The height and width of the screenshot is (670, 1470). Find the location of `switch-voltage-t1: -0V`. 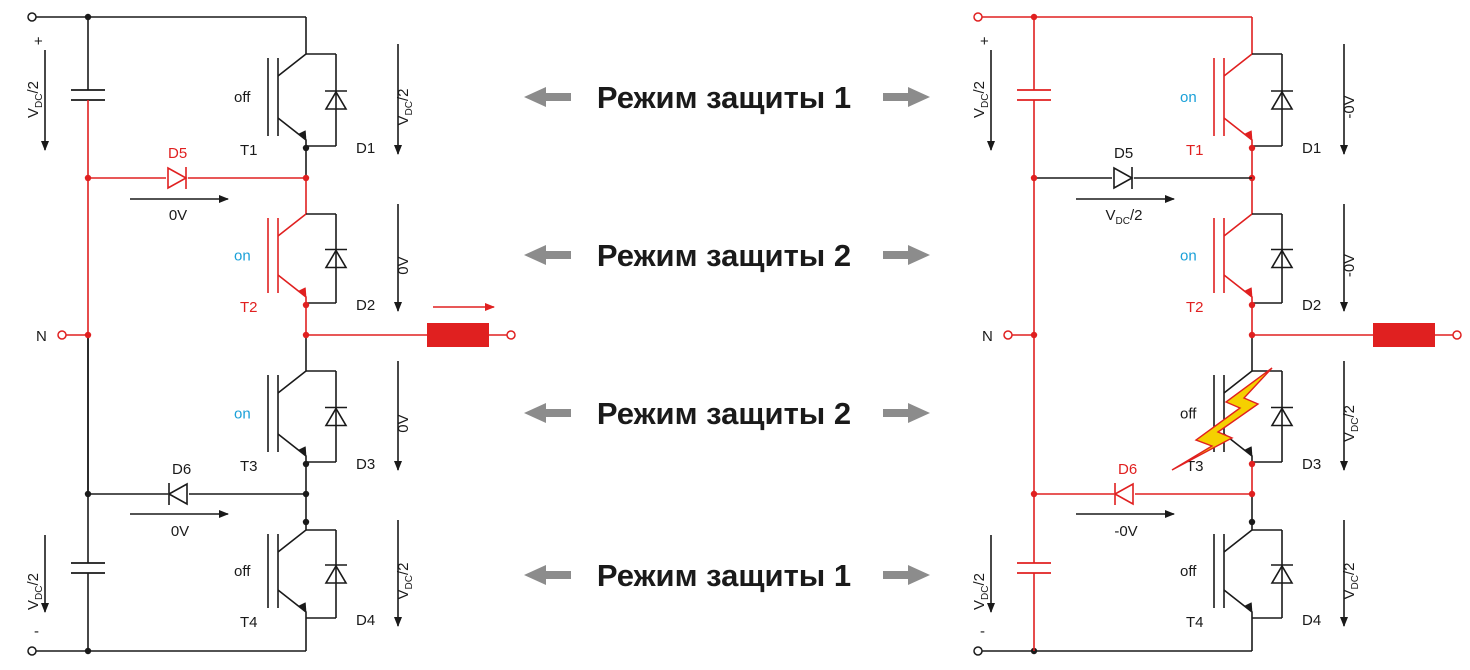

switch-voltage-t1: -0V is located at coordinates (1349, 106).